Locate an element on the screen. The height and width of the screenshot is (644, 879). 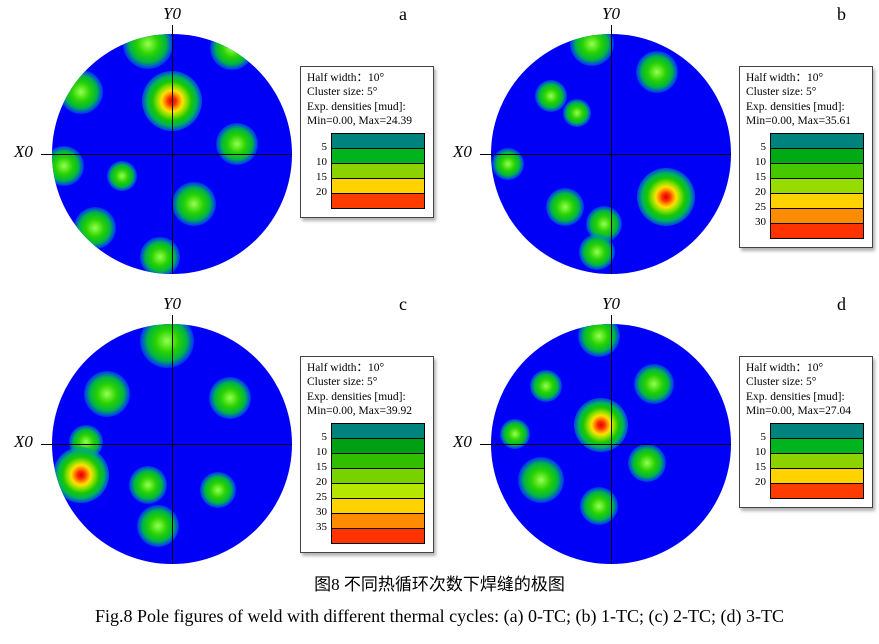
panel-letter: a is located at coordinates (403, 14).